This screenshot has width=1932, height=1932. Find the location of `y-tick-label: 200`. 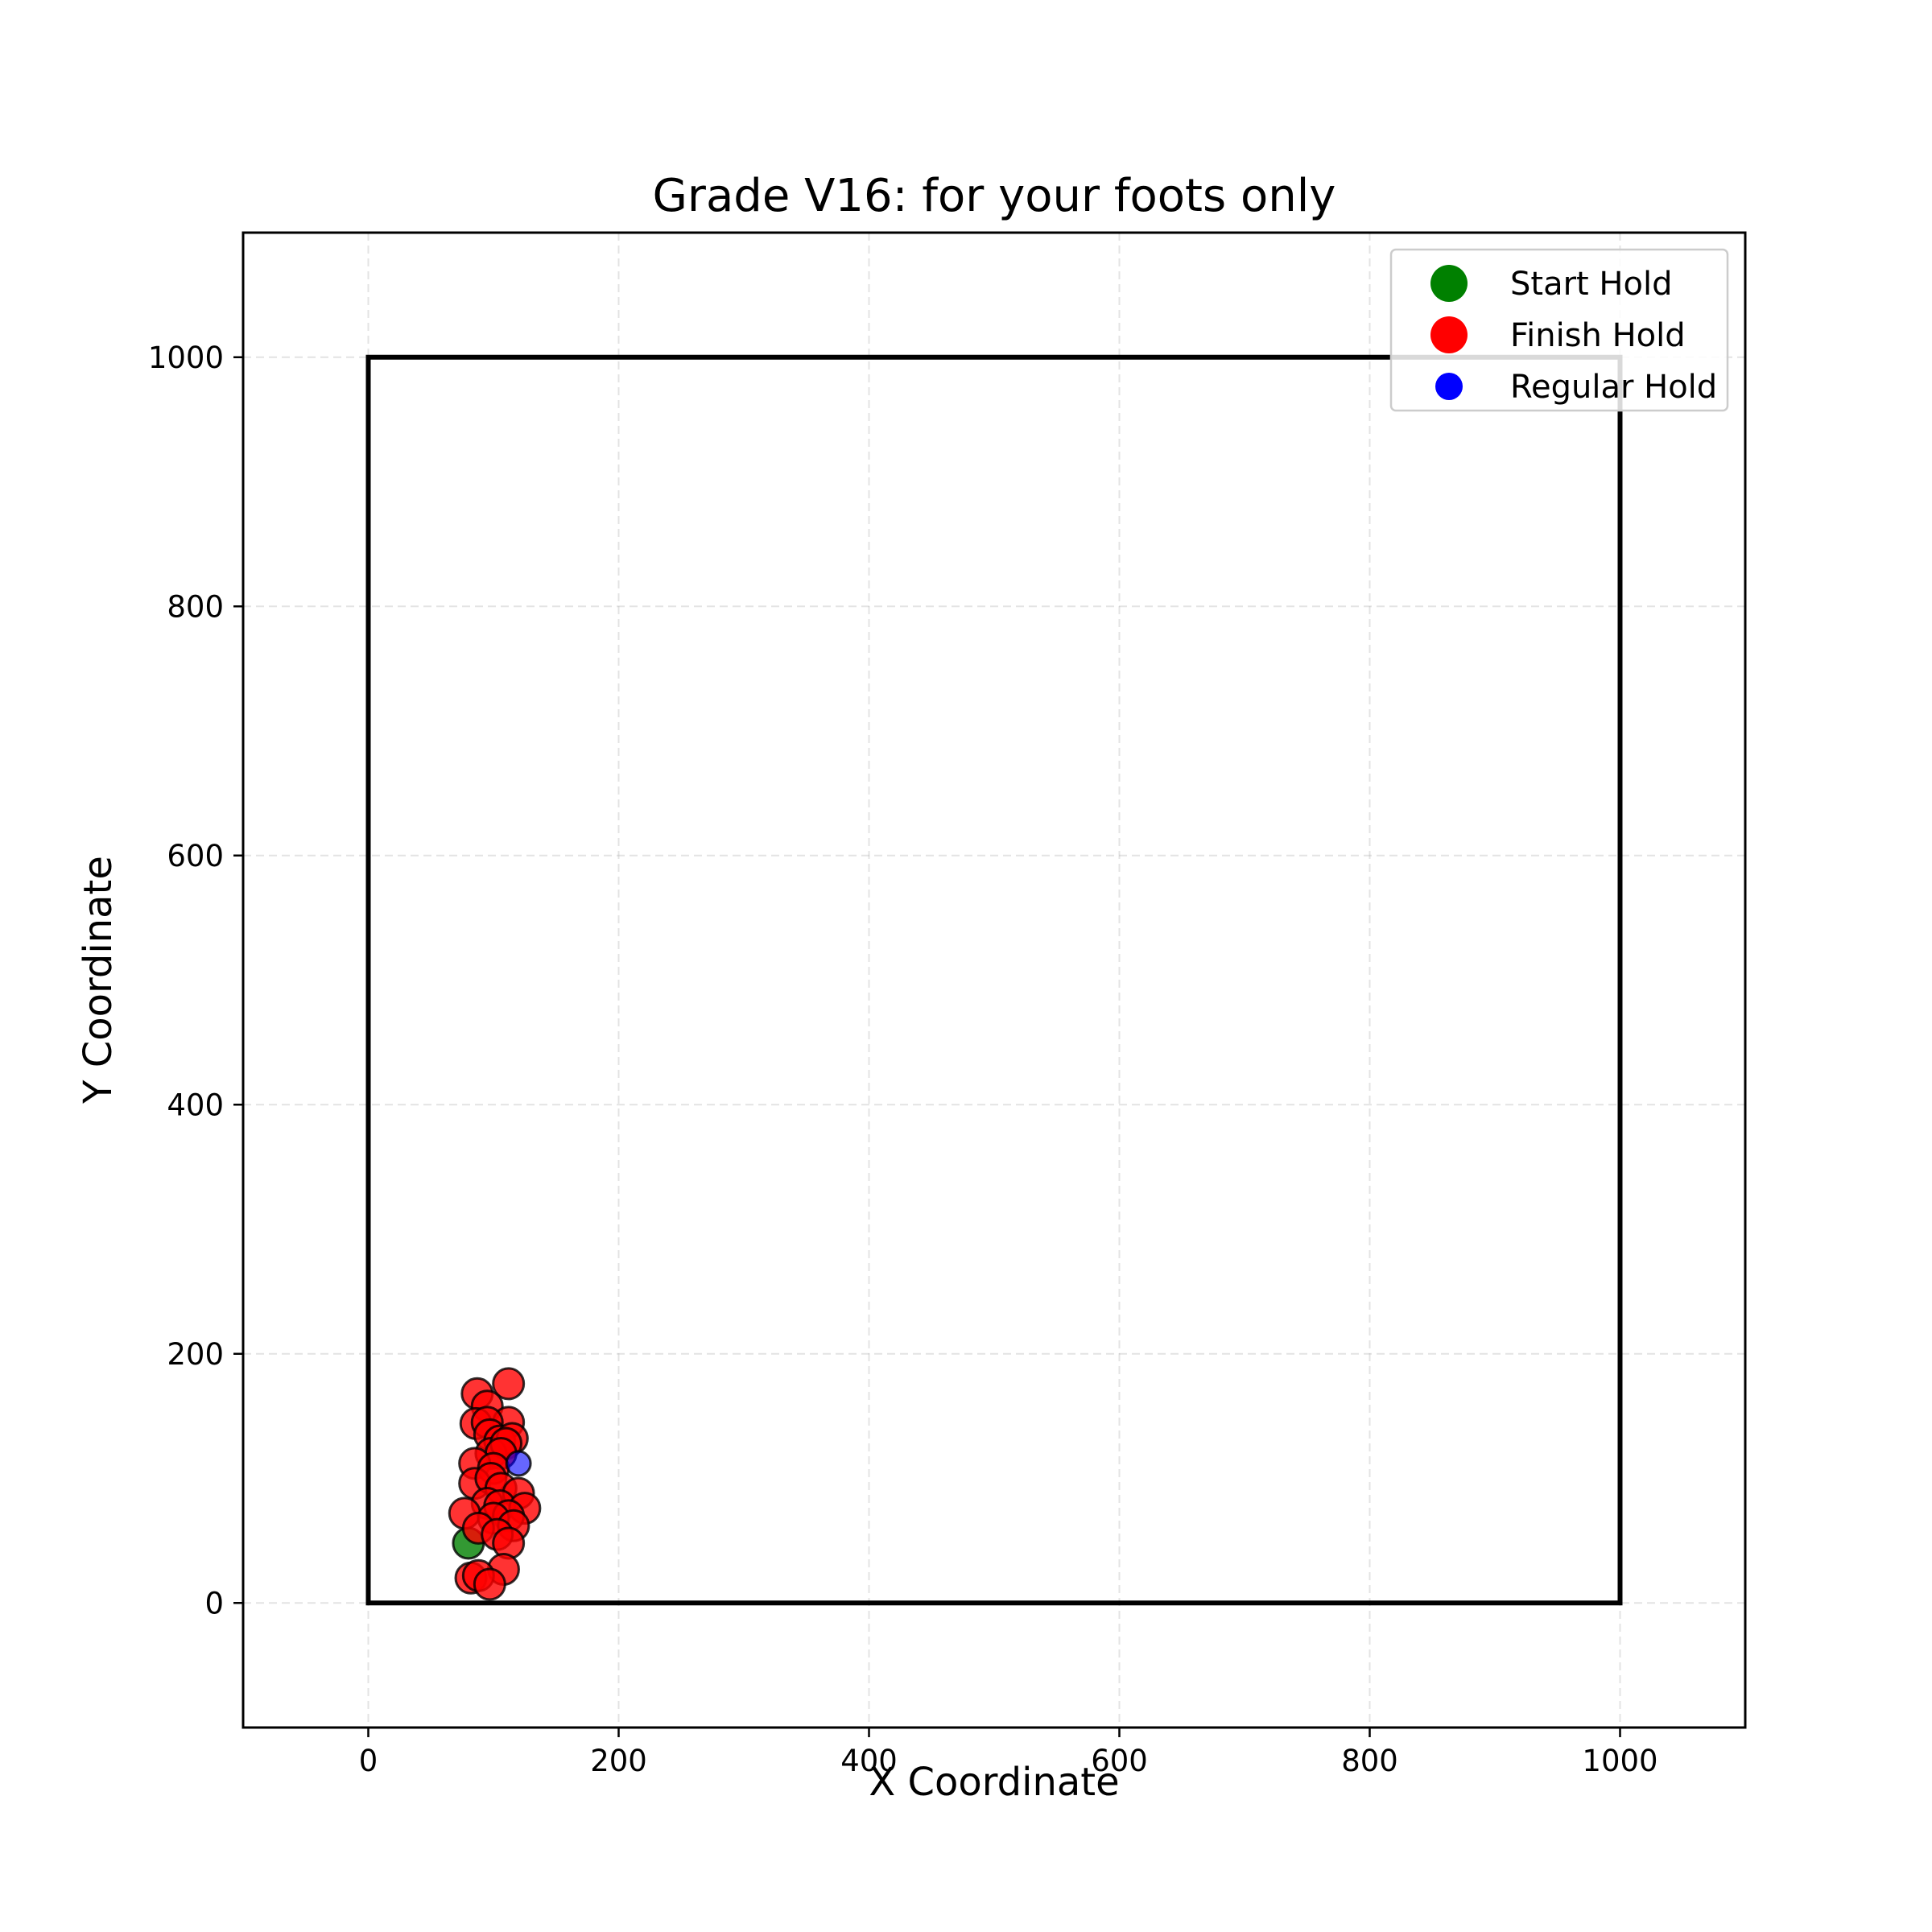

y-tick-label: 200 is located at coordinates (195, 1354).